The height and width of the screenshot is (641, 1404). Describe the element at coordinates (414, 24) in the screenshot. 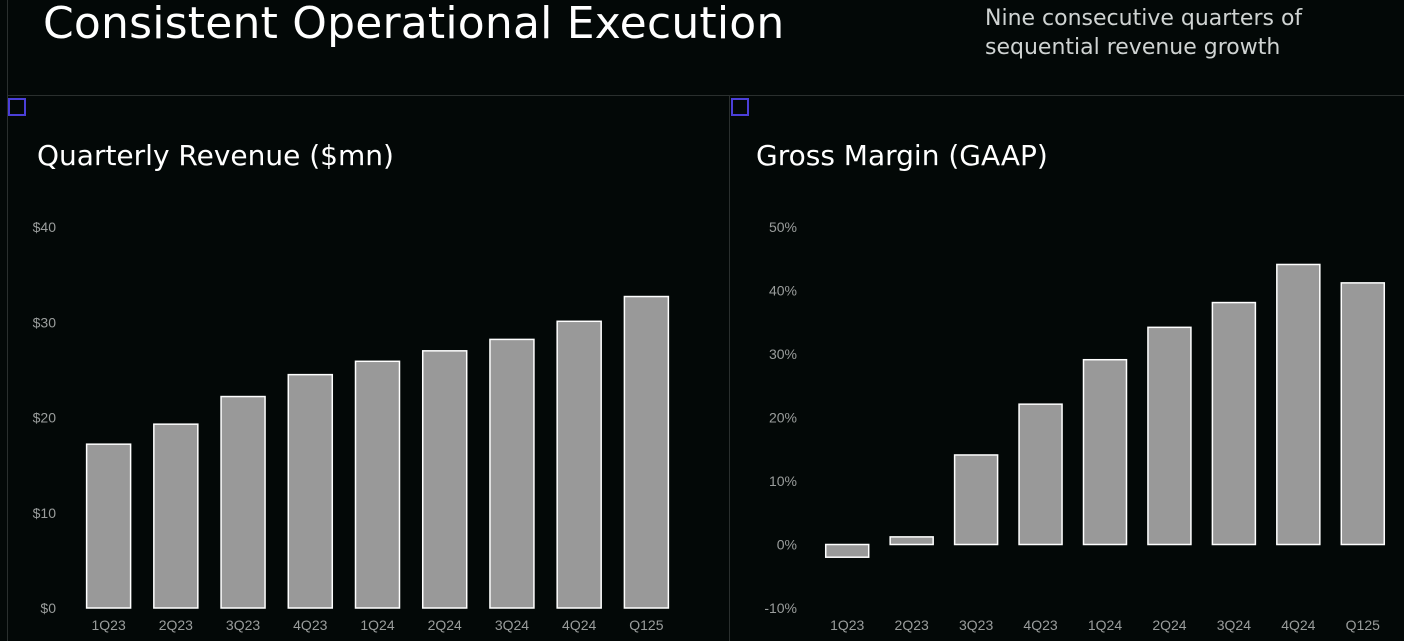

I see `page-title: Consistent Operational Execution` at that location.